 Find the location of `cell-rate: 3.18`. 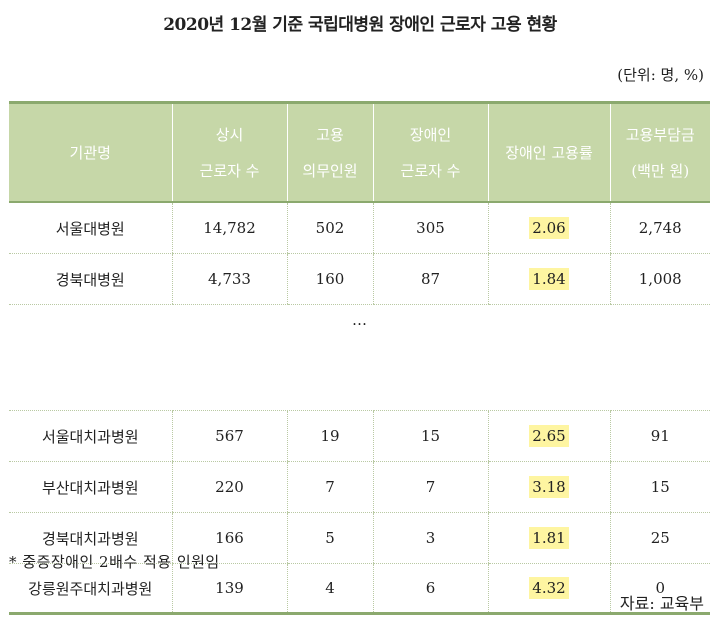

cell-rate: 3.18 is located at coordinates (548, 487).